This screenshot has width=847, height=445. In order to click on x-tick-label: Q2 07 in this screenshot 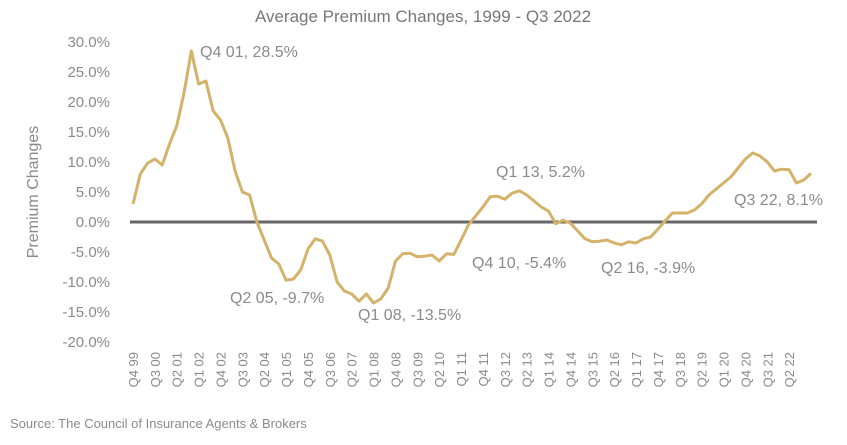, I will do `click(352, 369)`.